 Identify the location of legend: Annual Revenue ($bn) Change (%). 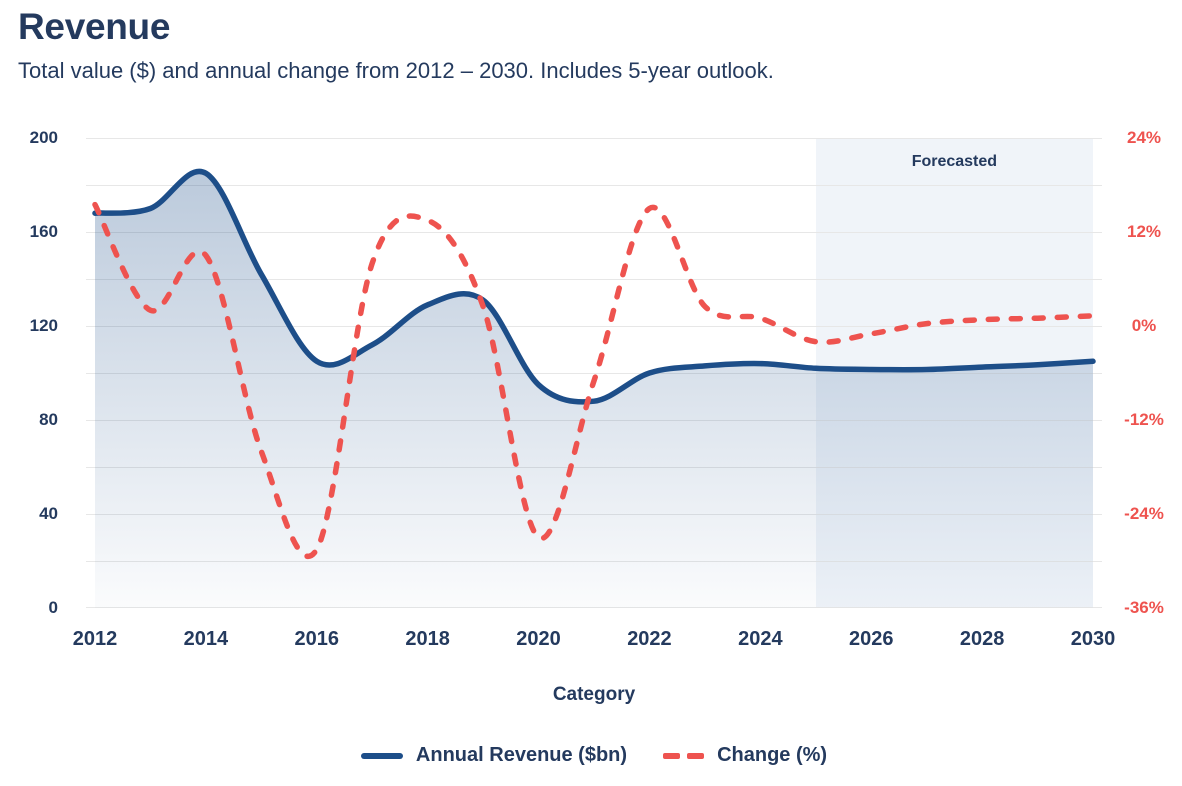
(594, 755).